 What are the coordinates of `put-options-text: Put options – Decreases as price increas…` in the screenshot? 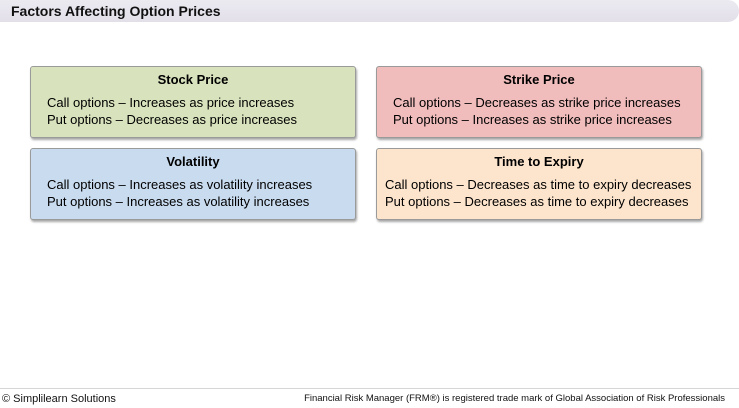 It's located at (172, 119).